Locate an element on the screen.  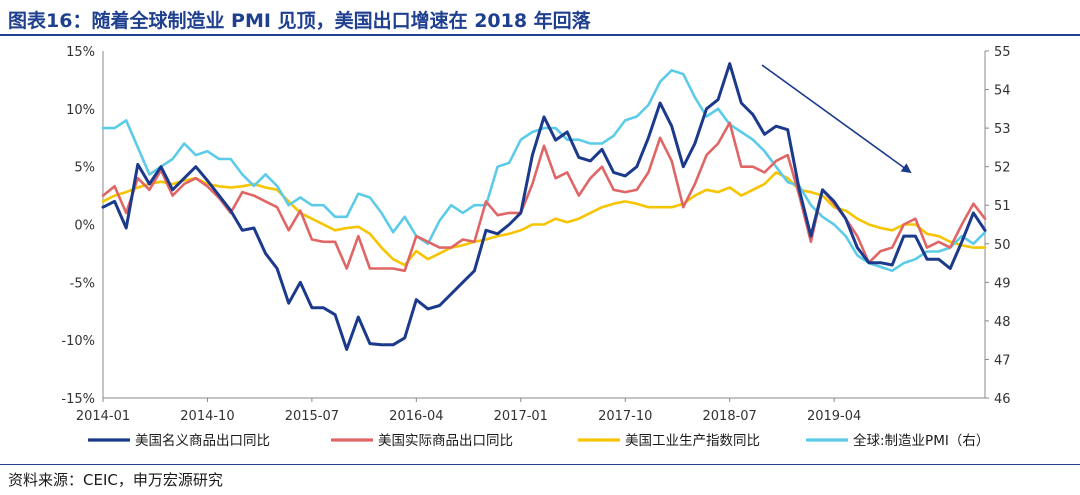
x-tick-label: 2017-10 is located at coordinates (625, 416).